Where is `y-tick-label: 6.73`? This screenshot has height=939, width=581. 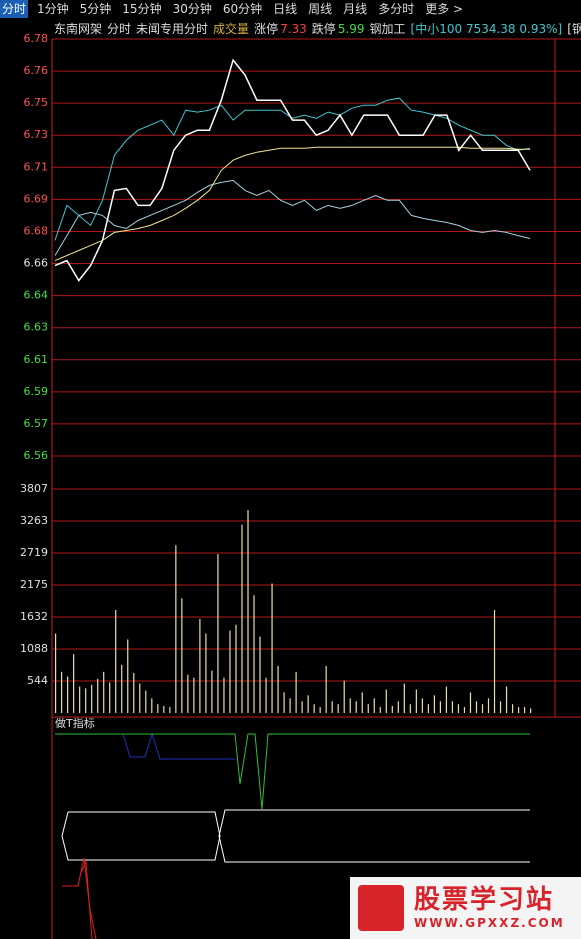
y-tick-label: 6.73 is located at coordinates (36, 134).